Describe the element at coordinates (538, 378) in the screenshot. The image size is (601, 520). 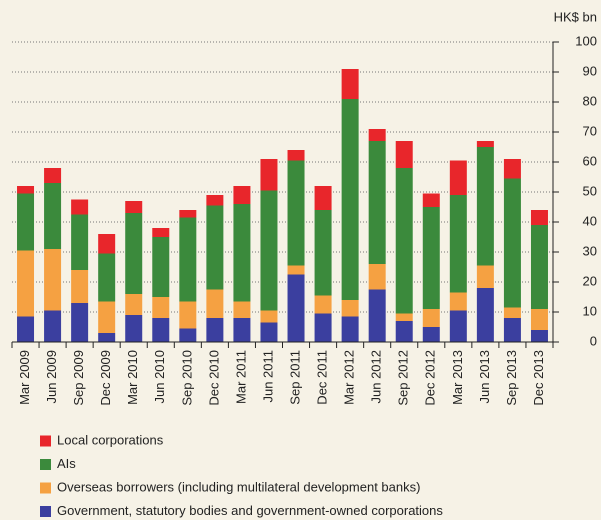
I see `x-tick-label: Dec 2013` at that location.